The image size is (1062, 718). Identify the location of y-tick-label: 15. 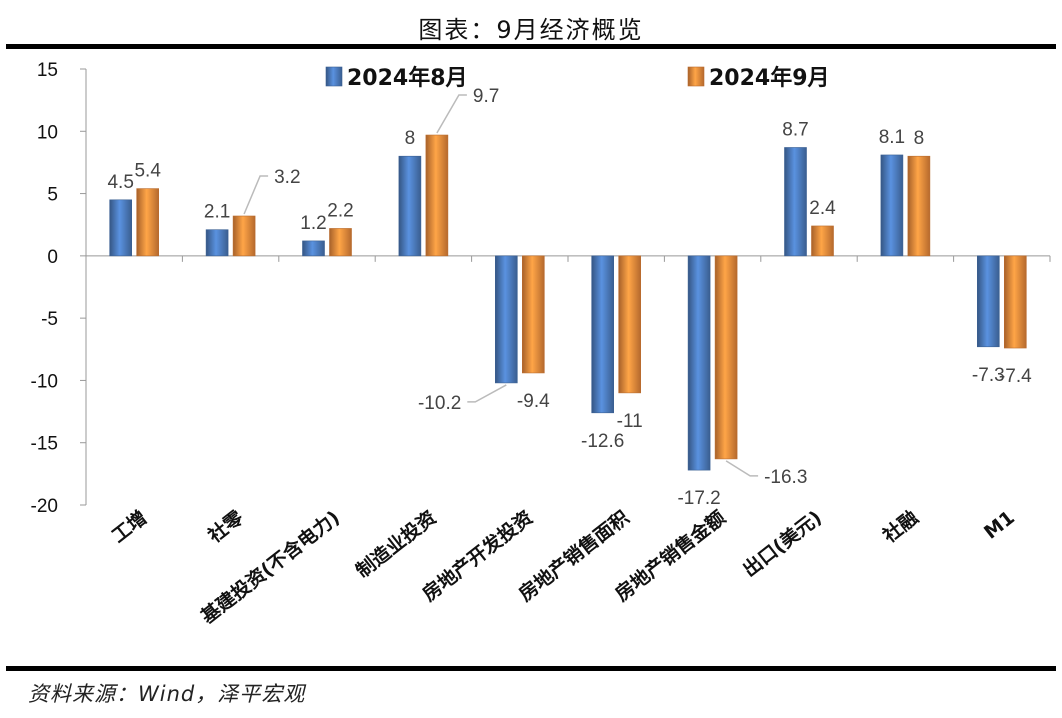
(47, 70).